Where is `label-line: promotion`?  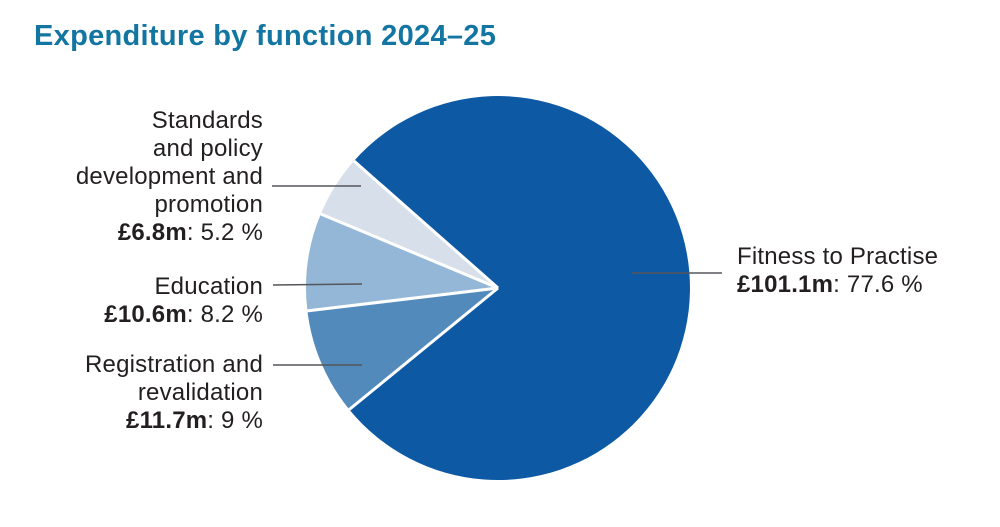
label-line: promotion is located at coordinates (208, 204).